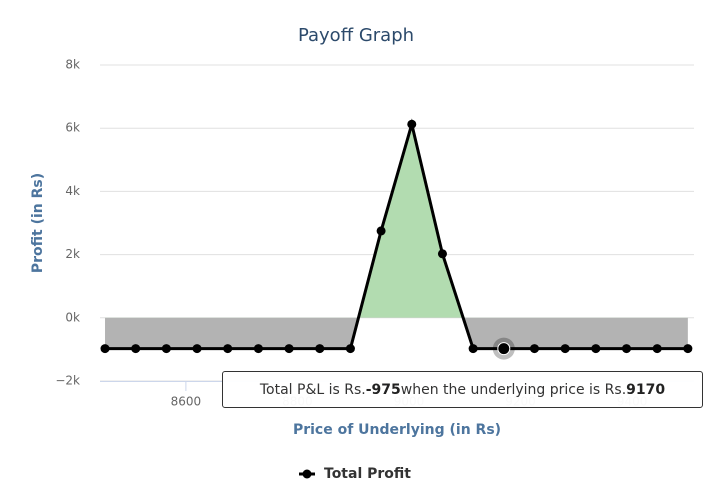 Image resolution: width=716 pixels, height=498 pixels. What do you see at coordinates (67, 381) in the screenshot?
I see `y-tick-label: −2k` at bounding box center [67, 381].